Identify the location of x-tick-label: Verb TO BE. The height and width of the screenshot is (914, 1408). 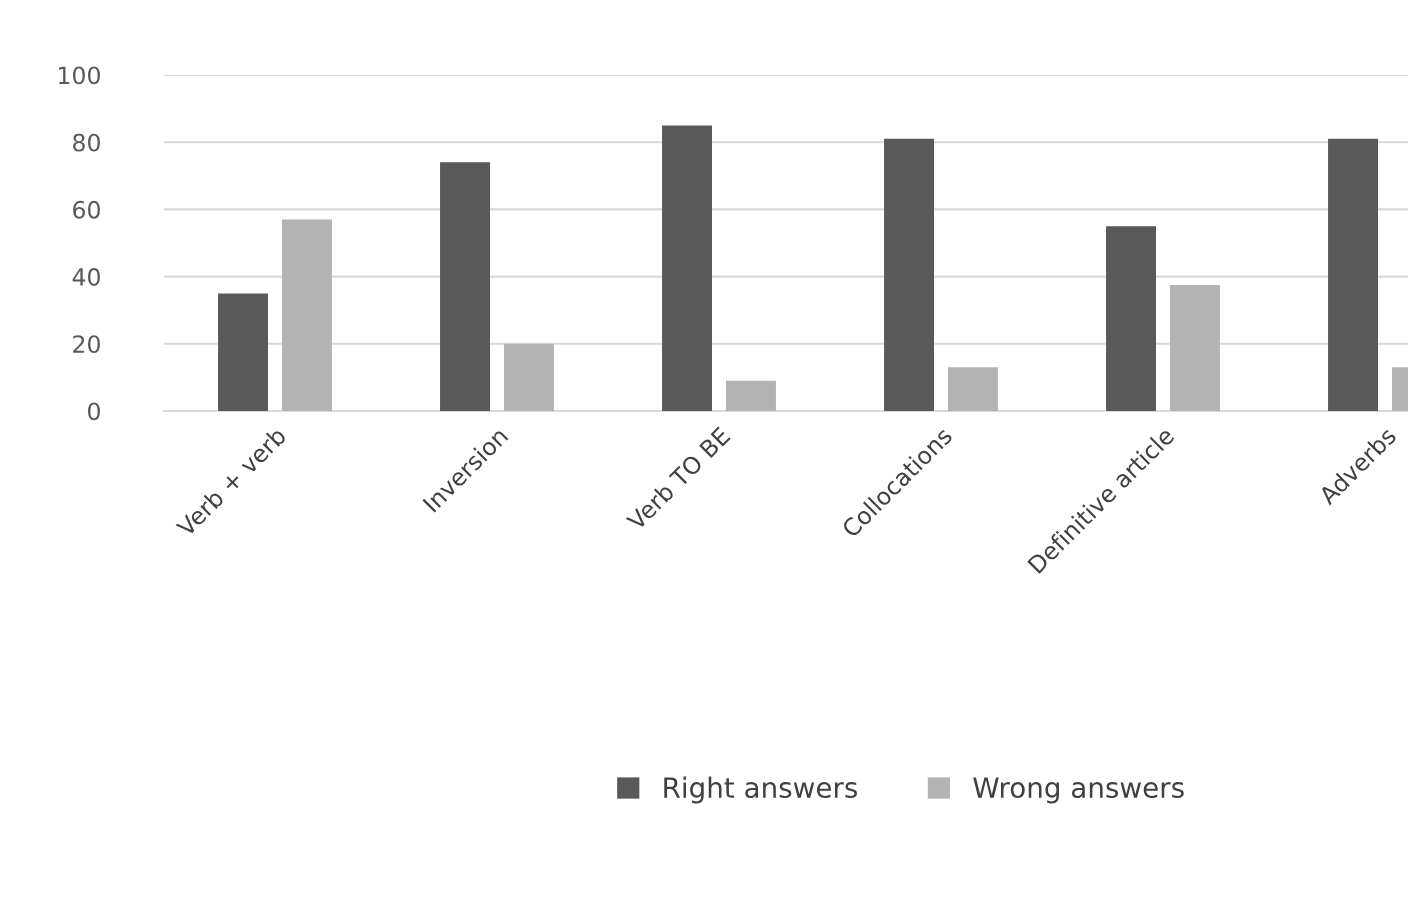
(678, 478).